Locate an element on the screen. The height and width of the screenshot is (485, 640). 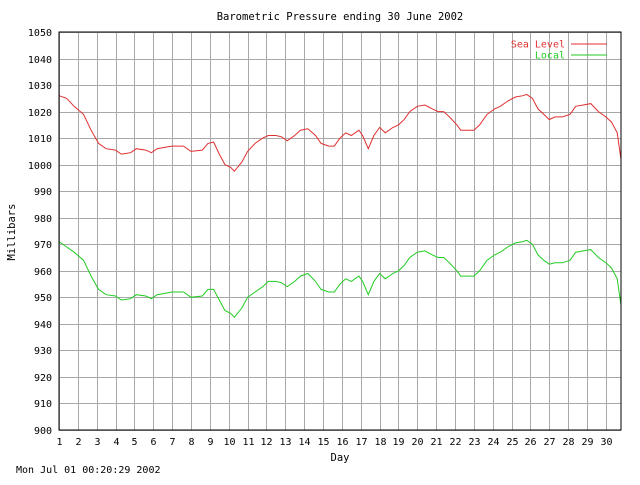
timestamp-footer: Mon Jul 01 00:20:29 2002 is located at coordinates (88, 470).